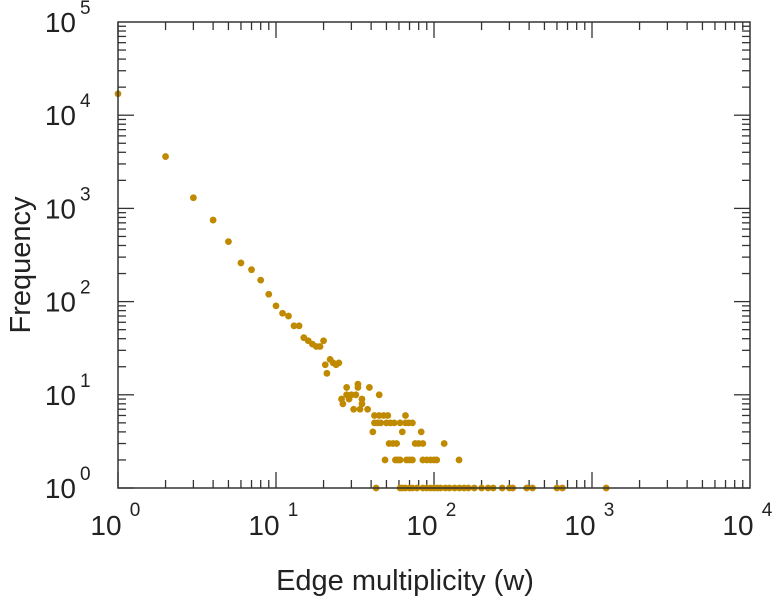 The height and width of the screenshot is (600, 779). I want to click on x-axis-title: Edge multiplicity (w), so click(405, 581).